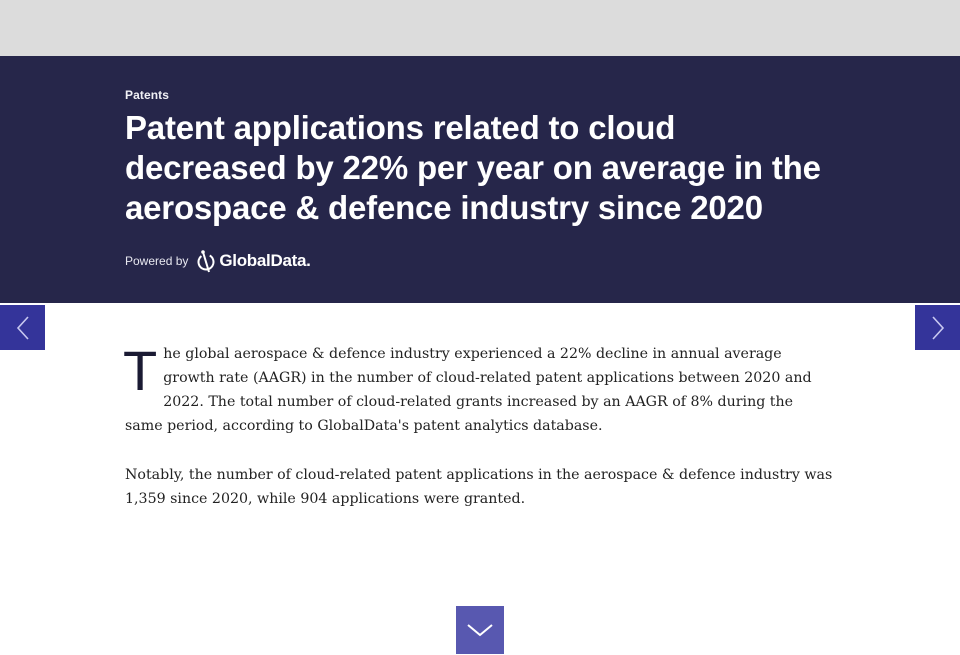  I want to click on category-label: Patents, so click(147, 95).